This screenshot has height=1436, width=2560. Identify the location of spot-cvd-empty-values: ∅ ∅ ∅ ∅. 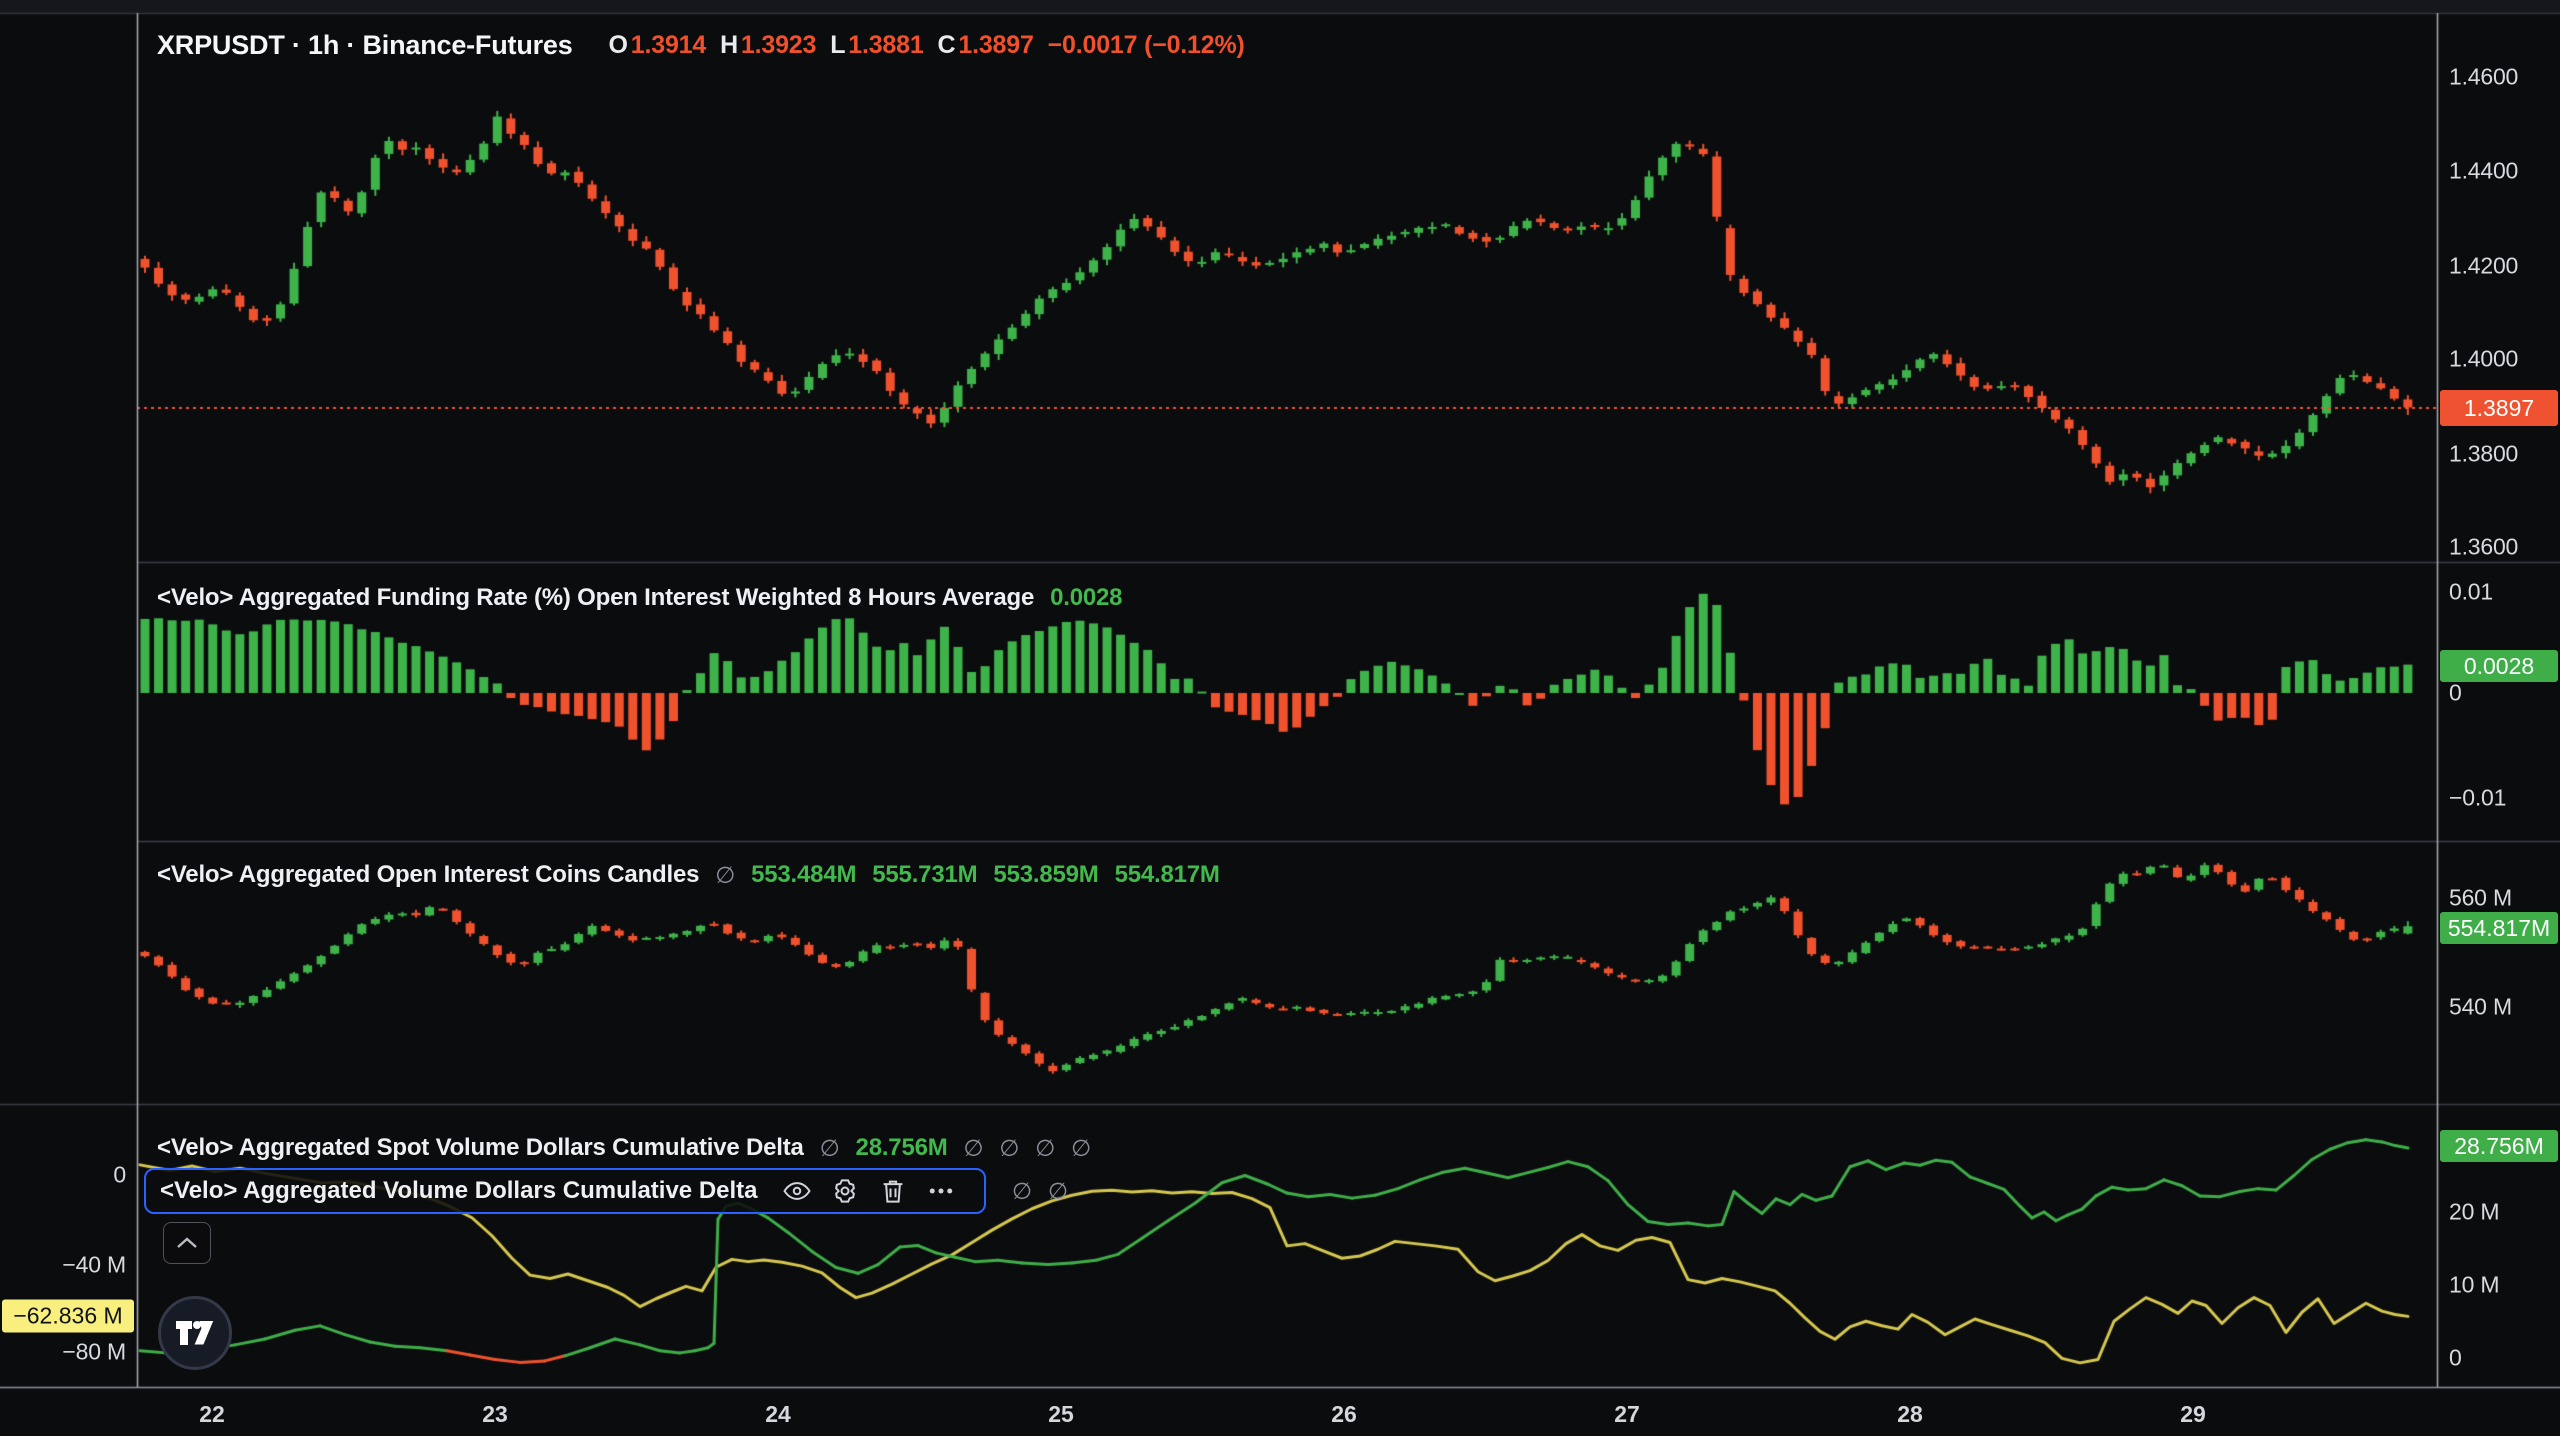
(1020, 1148).